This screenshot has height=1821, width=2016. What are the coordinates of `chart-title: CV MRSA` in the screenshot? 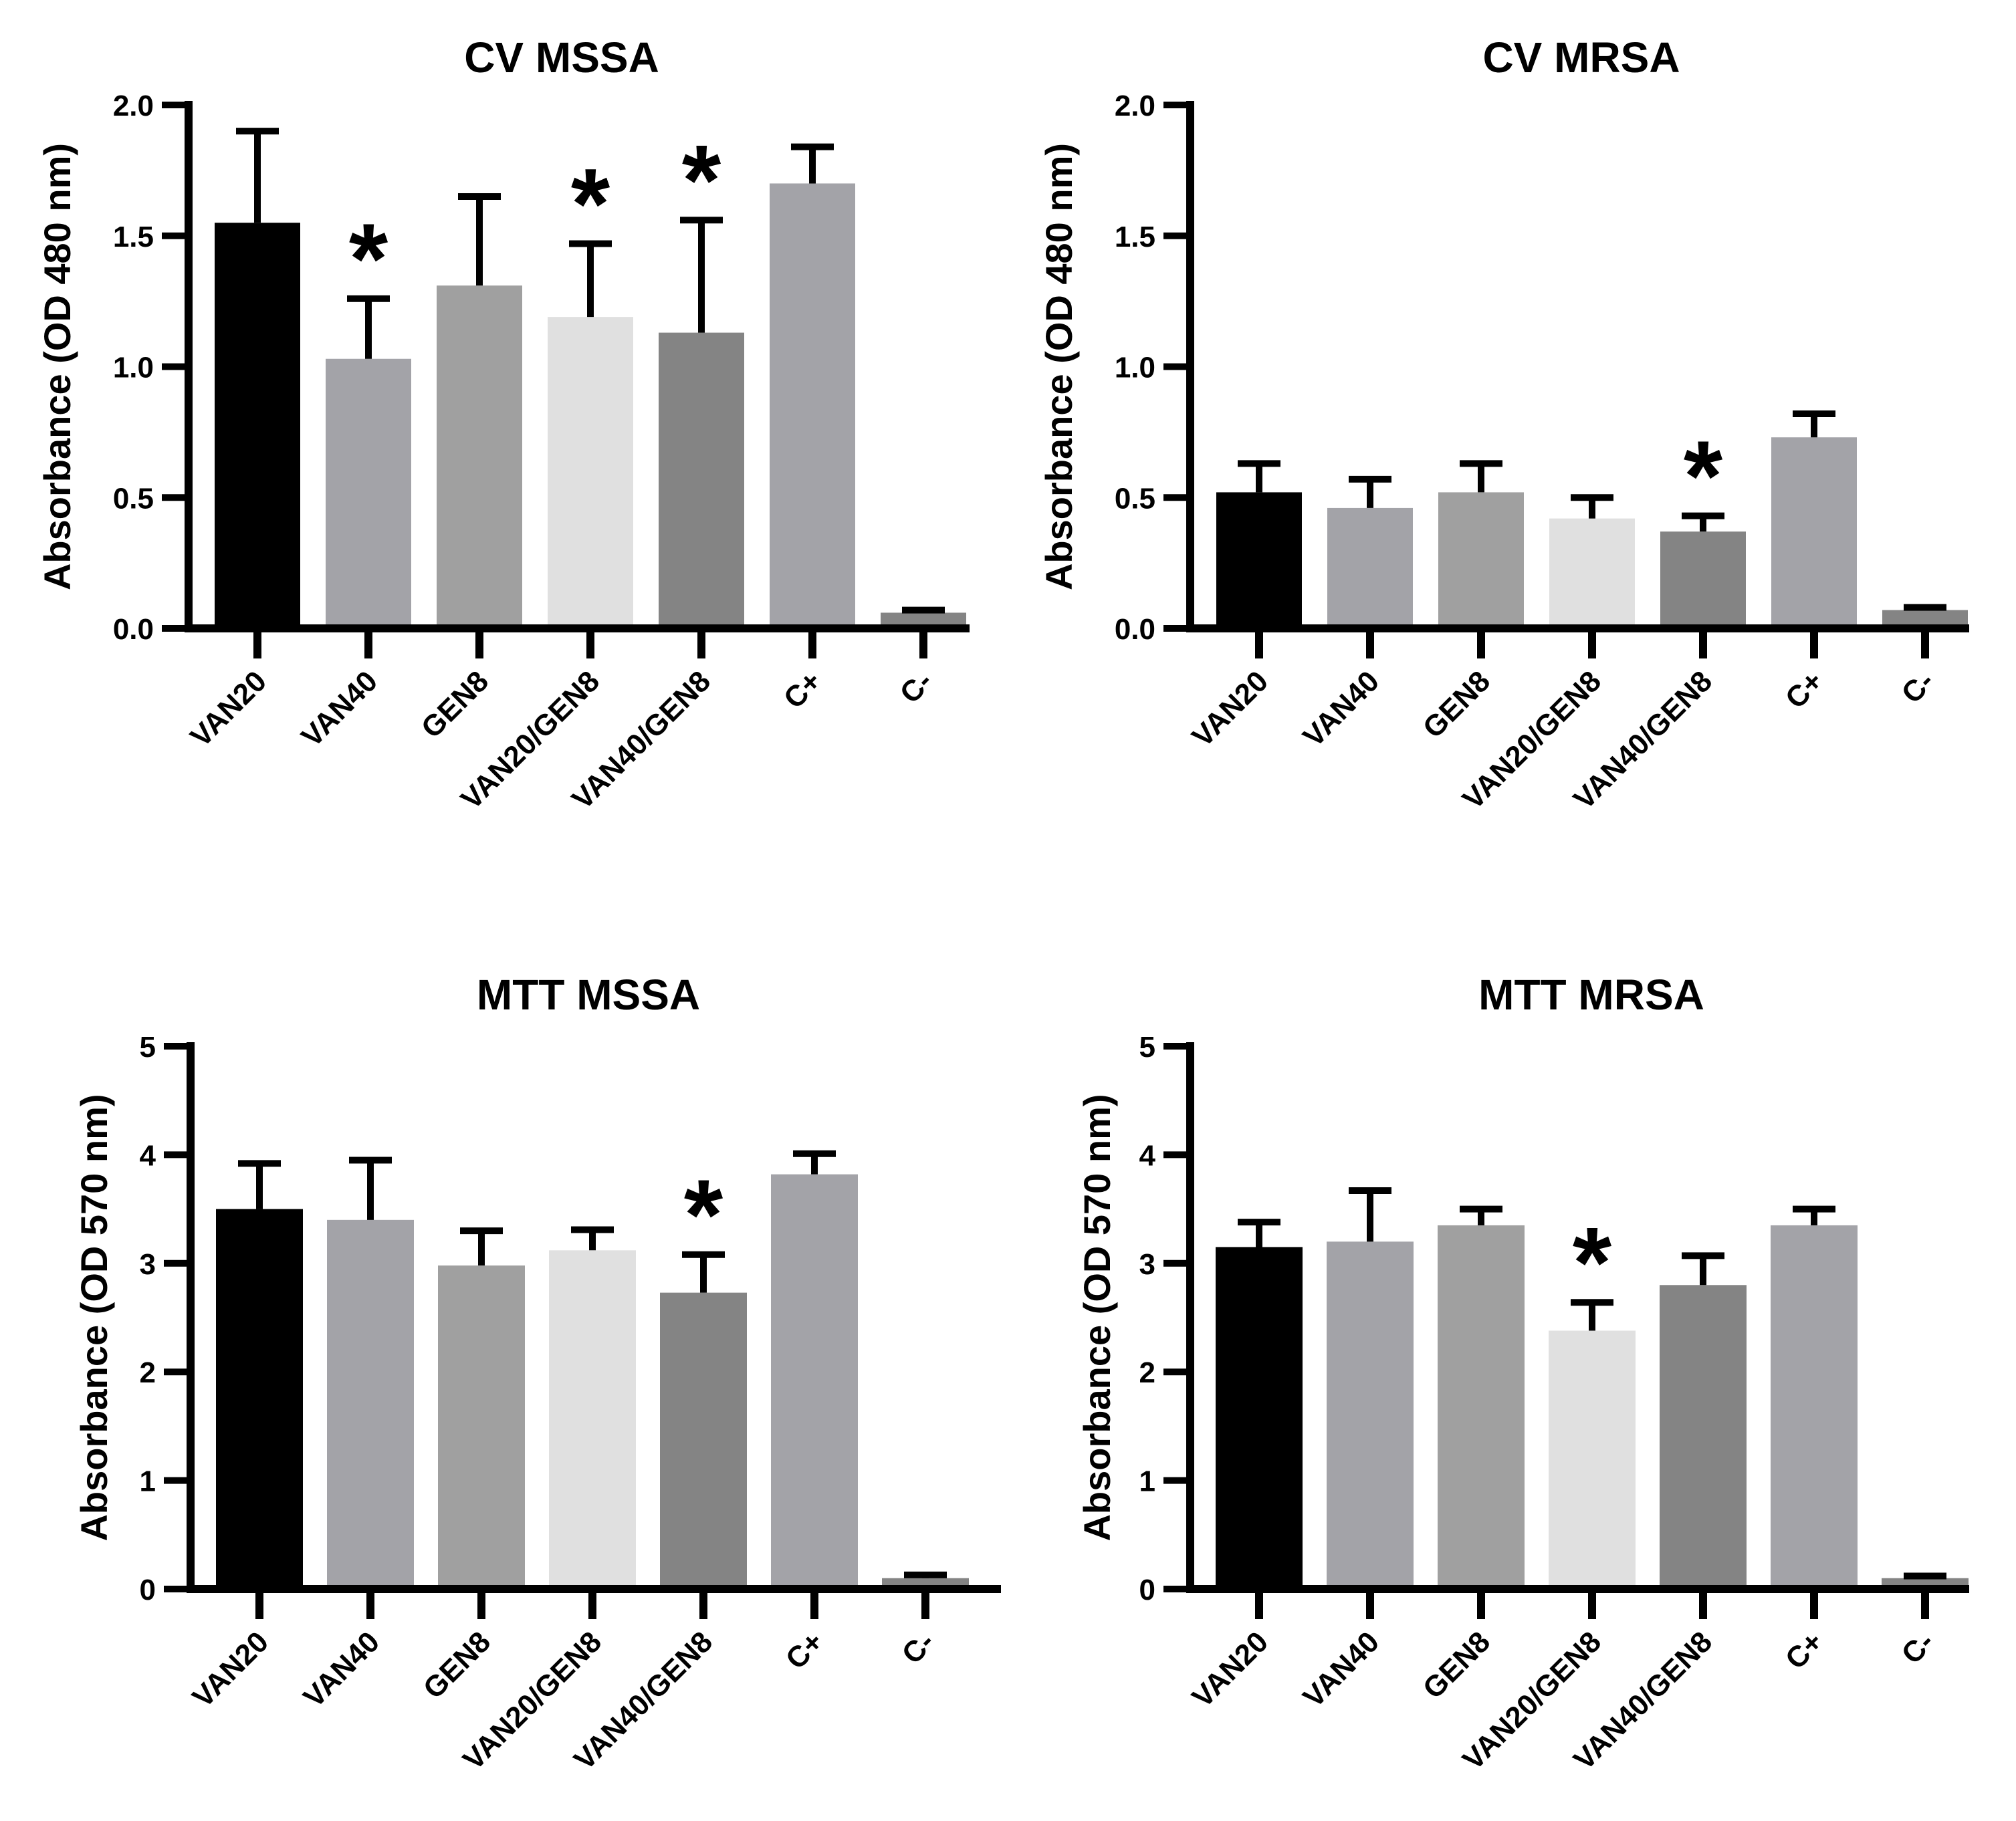 It's located at (1581, 57).